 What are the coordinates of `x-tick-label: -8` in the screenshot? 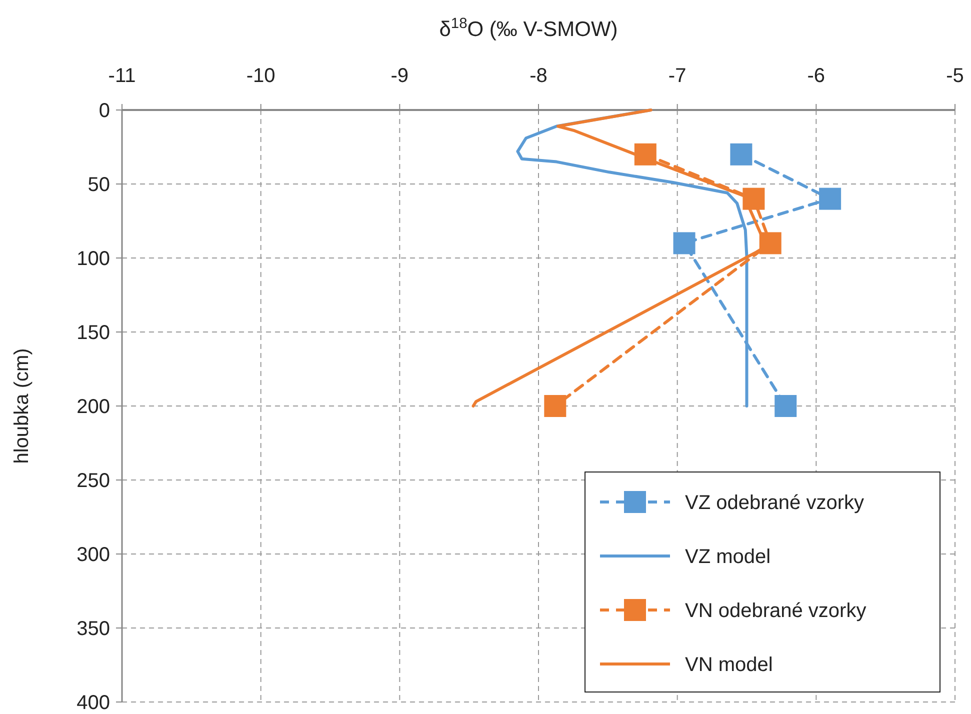 It's located at (539, 76).